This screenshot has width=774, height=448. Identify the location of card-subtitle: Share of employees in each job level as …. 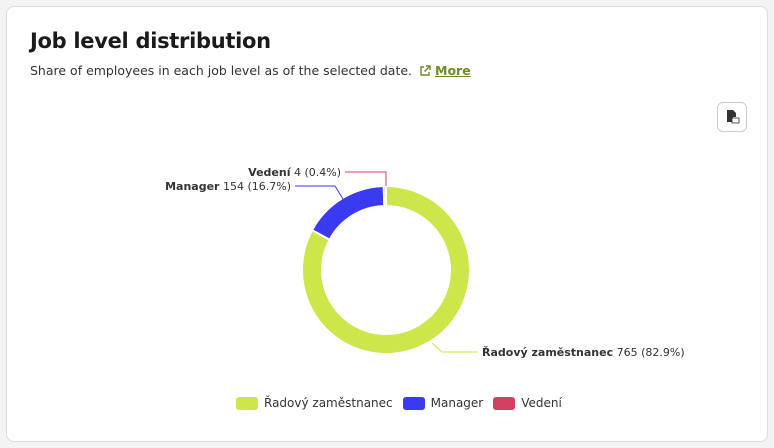
(250, 70).